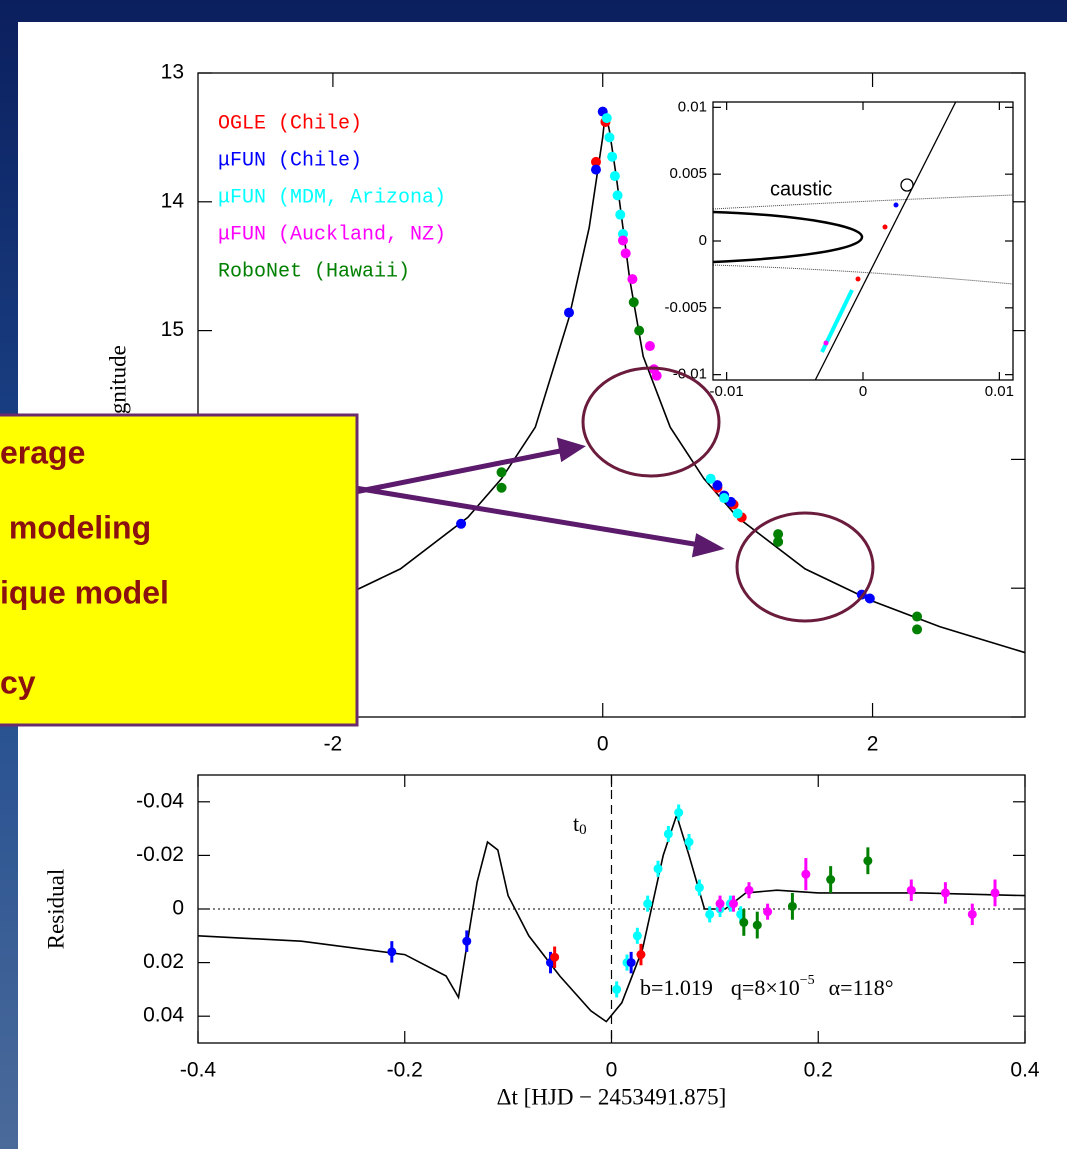  Describe the element at coordinates (676, 987) in the screenshot. I see `param: b=1.019` at that location.